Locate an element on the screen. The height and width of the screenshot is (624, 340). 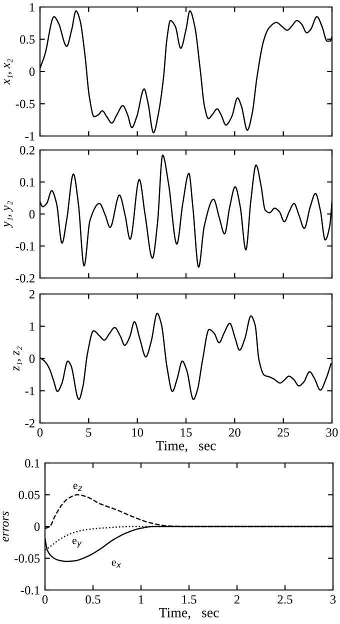
series-label: e$_{z}$ is located at coordinates (77, 487).